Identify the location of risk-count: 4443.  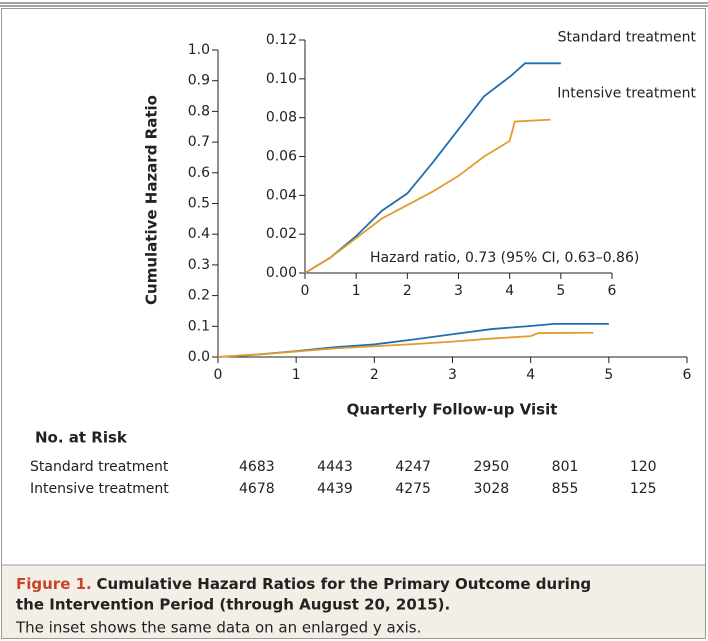
(335, 467).